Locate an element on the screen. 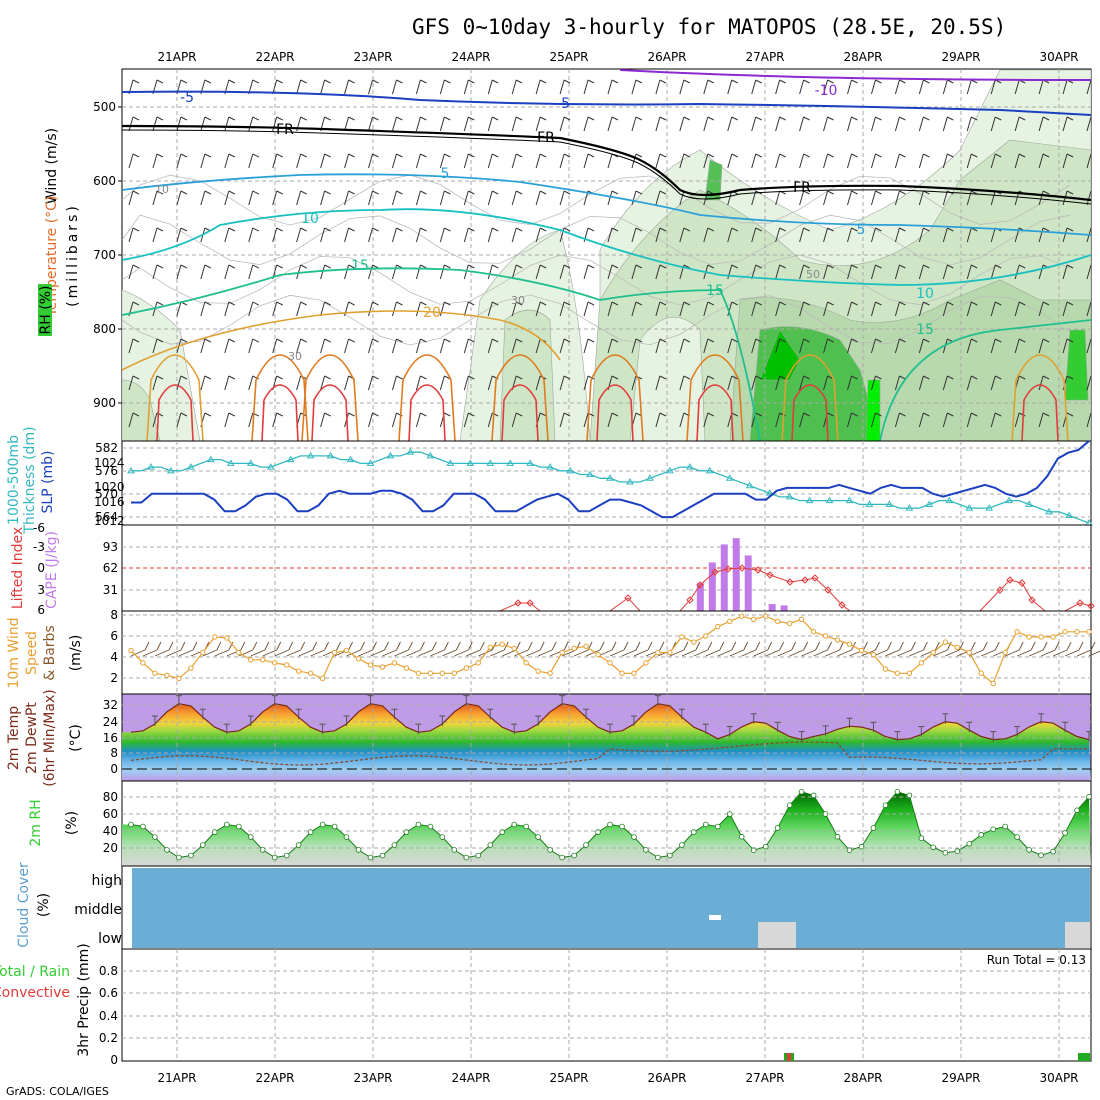  run-total: Run Total = 0.13 is located at coordinates (1036, 960).